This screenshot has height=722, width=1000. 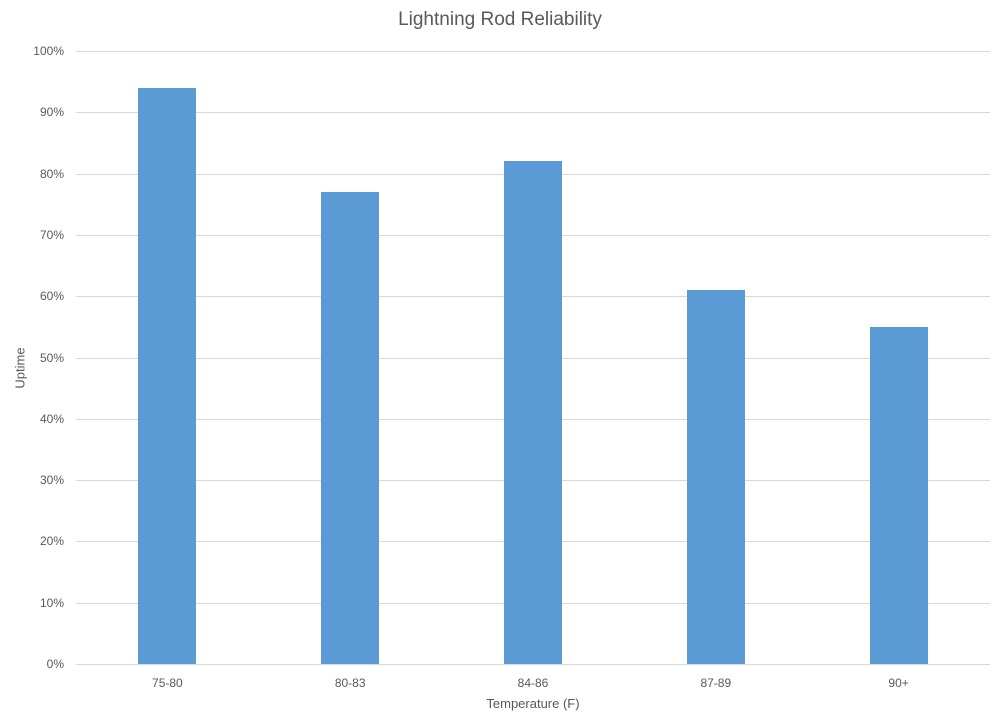 What do you see at coordinates (533, 703) in the screenshot?
I see `x-axis-label: Temperature (F)` at bounding box center [533, 703].